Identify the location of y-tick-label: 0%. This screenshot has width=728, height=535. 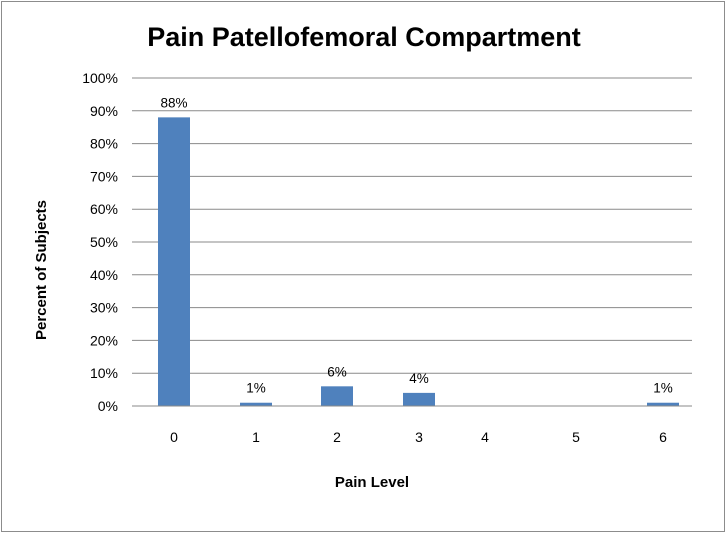
(108, 406).